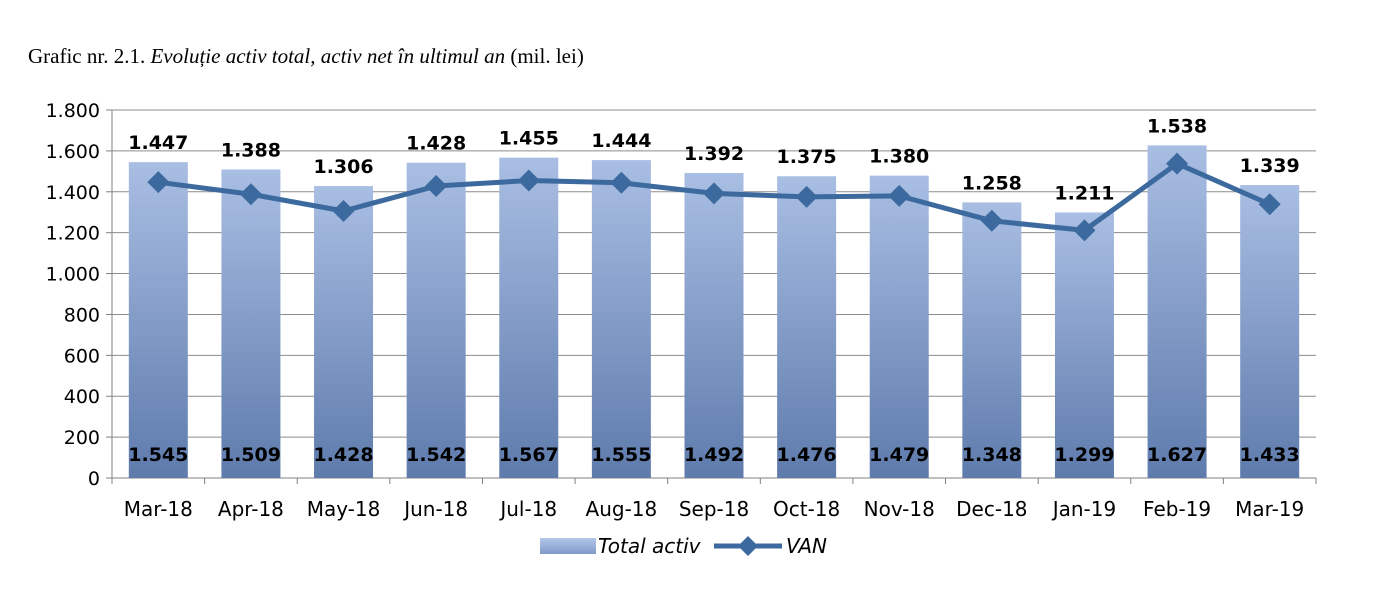 The height and width of the screenshot is (594, 1386). What do you see at coordinates (568, 546) in the screenshot?
I see `legend-swatch-total-activ` at bounding box center [568, 546].